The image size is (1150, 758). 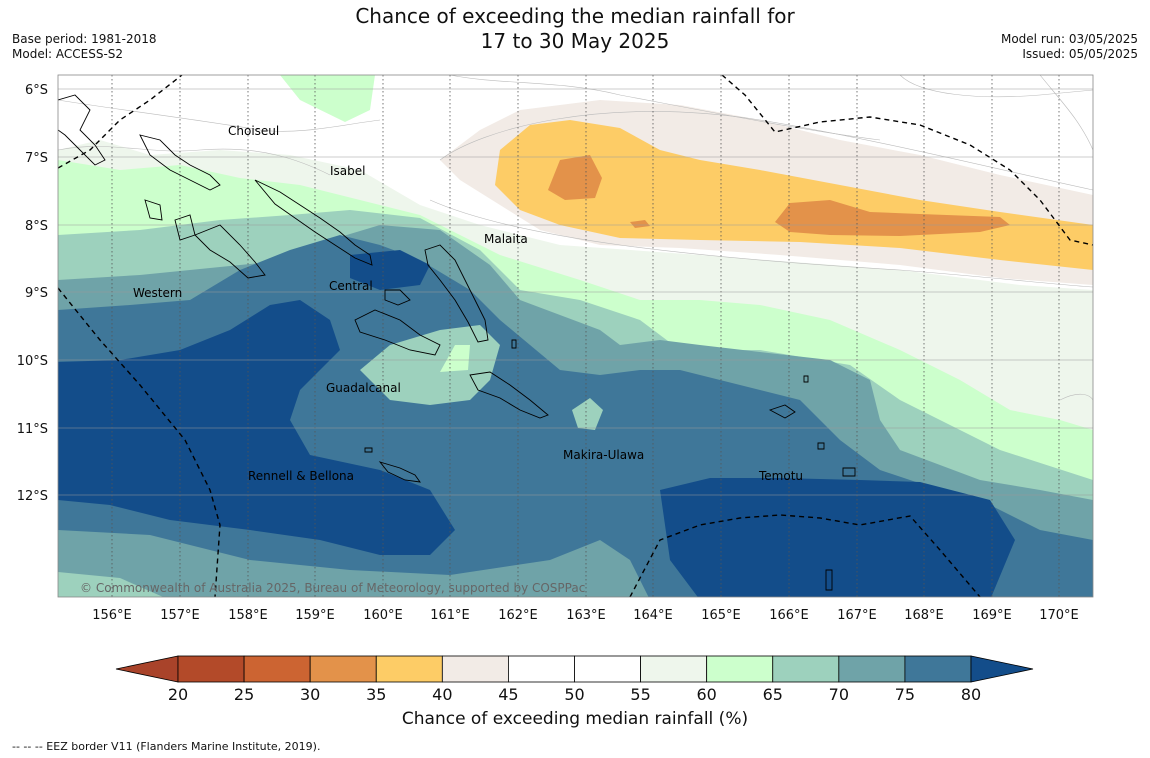 I want to click on eez-border-w, so click(x=139, y=442).